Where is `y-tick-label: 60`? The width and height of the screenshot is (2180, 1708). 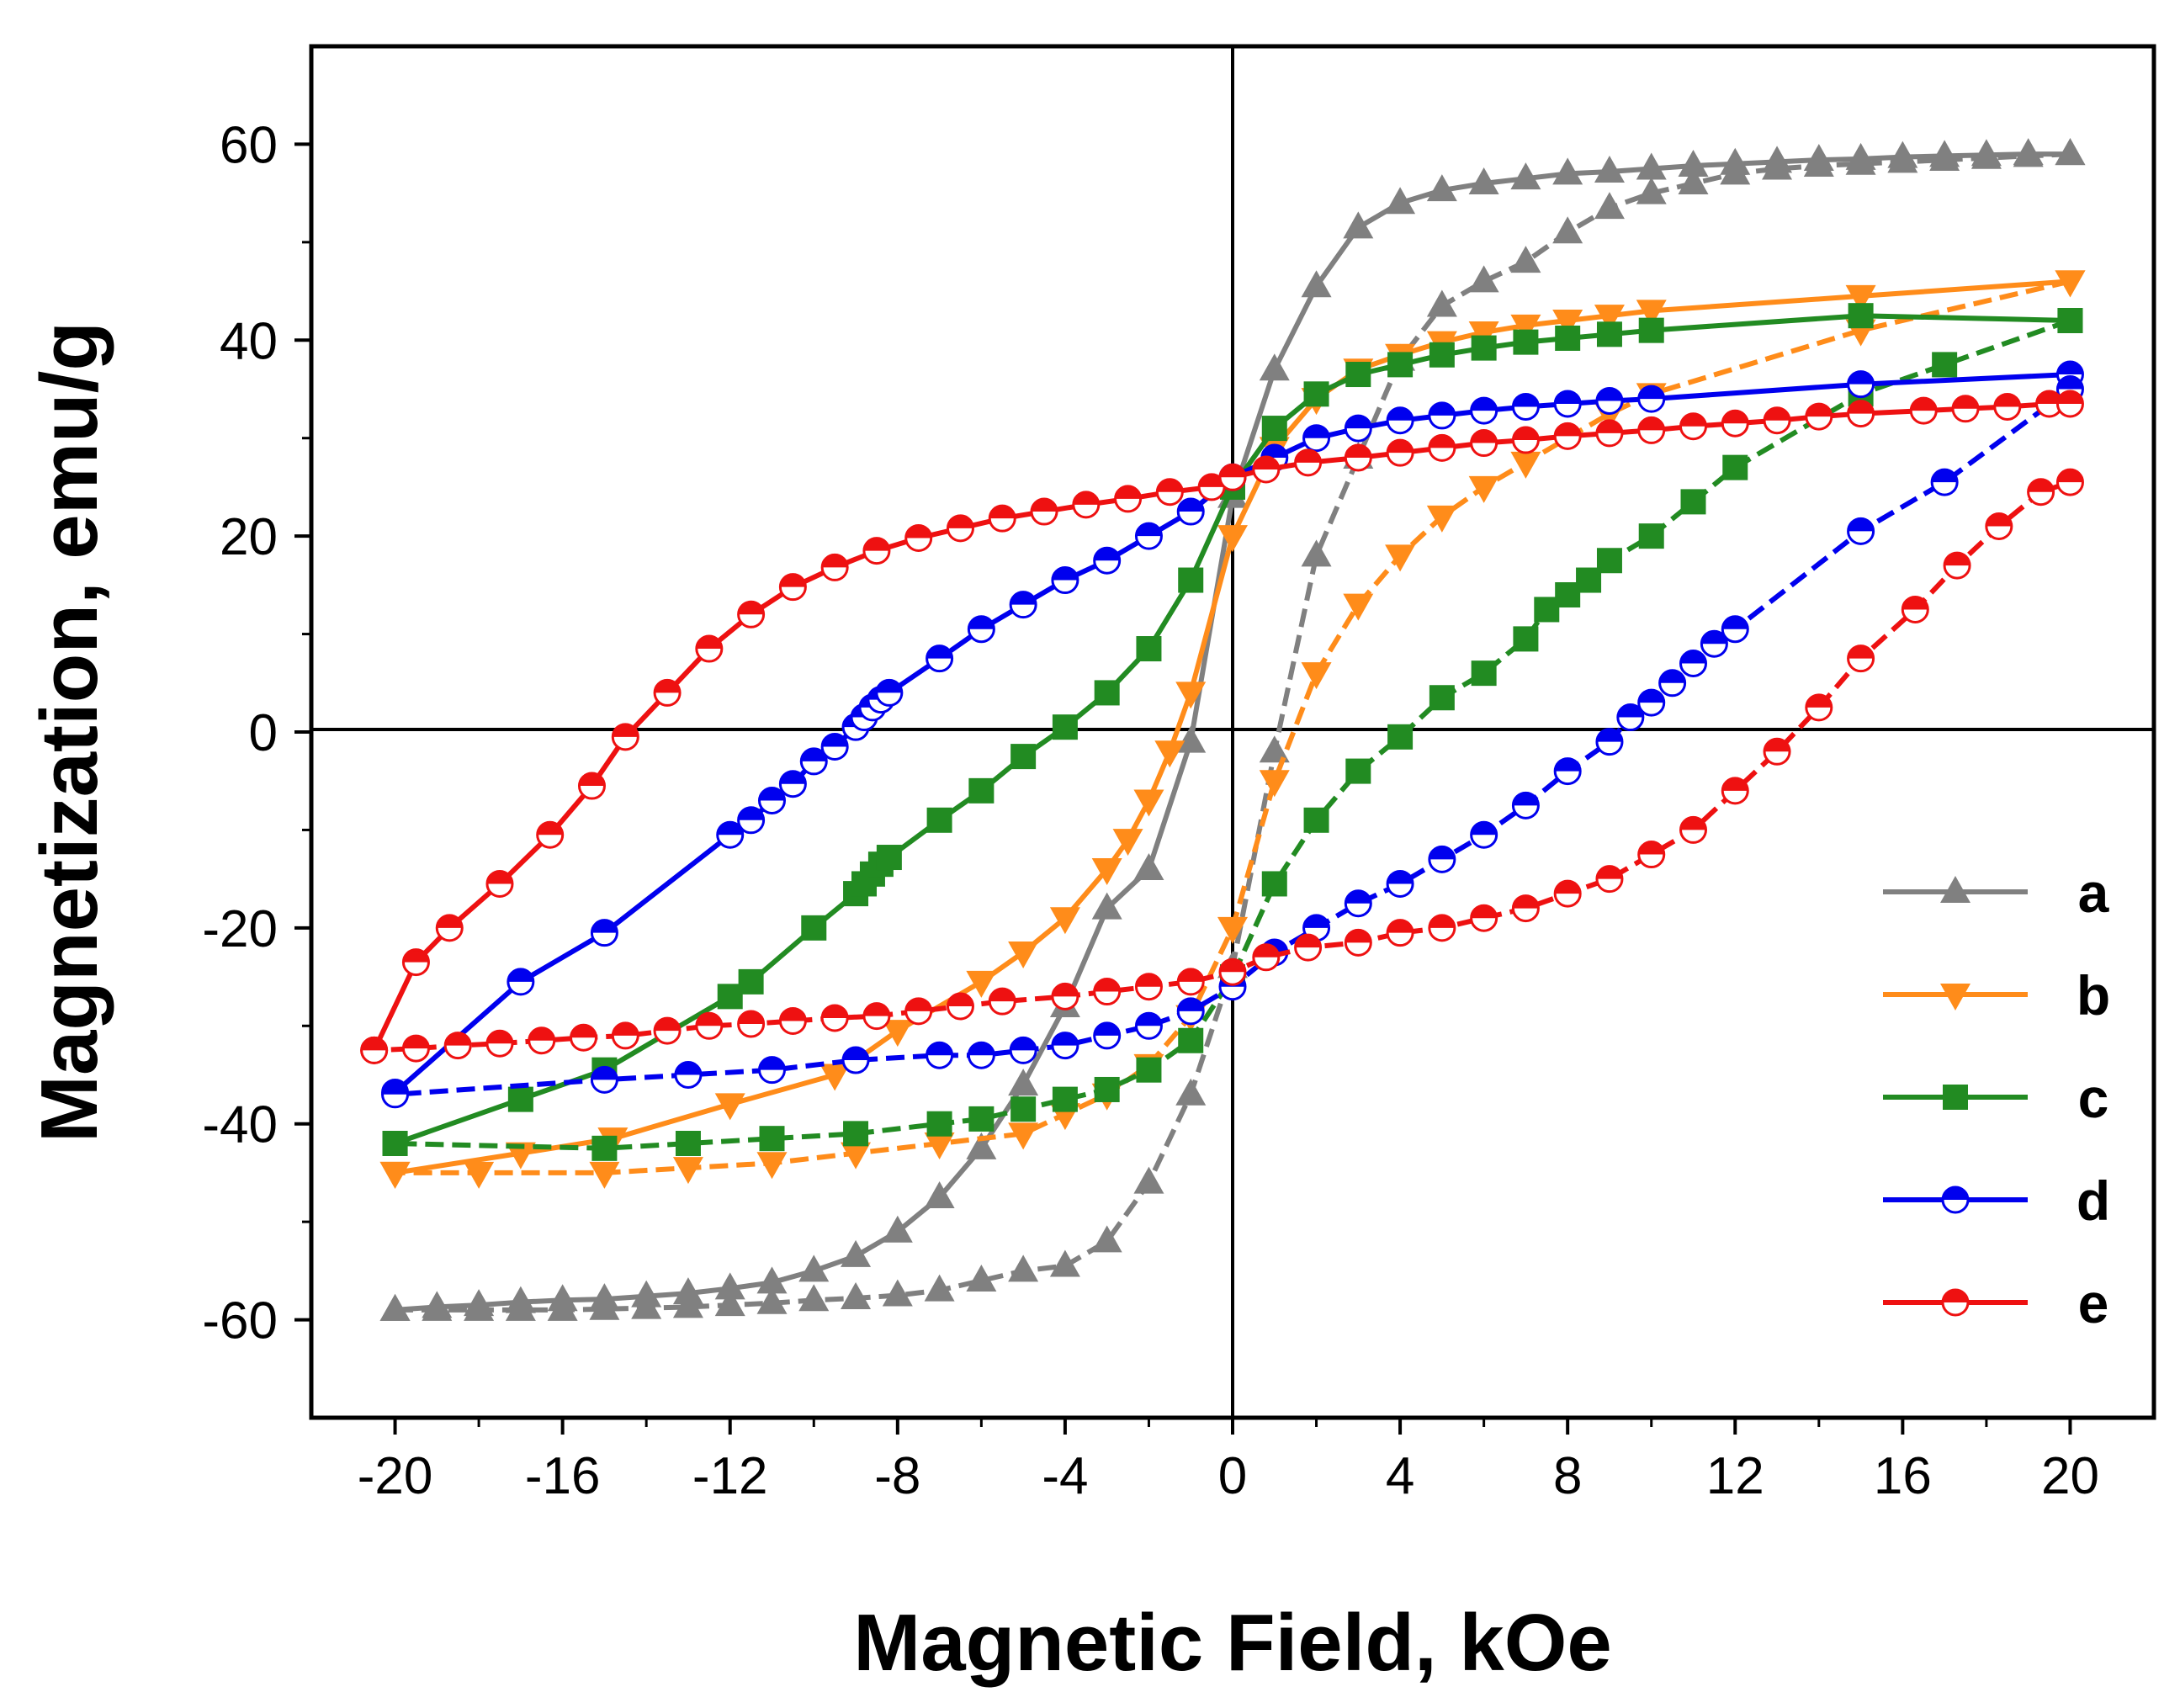 y-tick-label: 60 is located at coordinates (249, 145).